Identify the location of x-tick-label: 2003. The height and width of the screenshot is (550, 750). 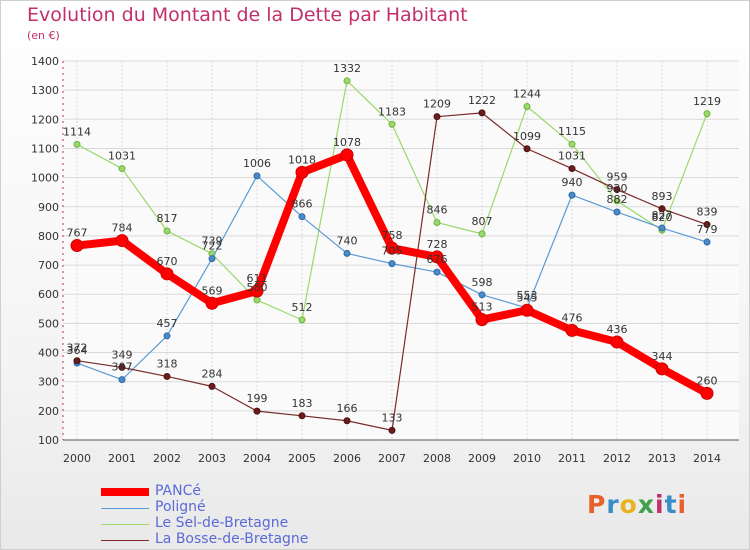
(212, 458).